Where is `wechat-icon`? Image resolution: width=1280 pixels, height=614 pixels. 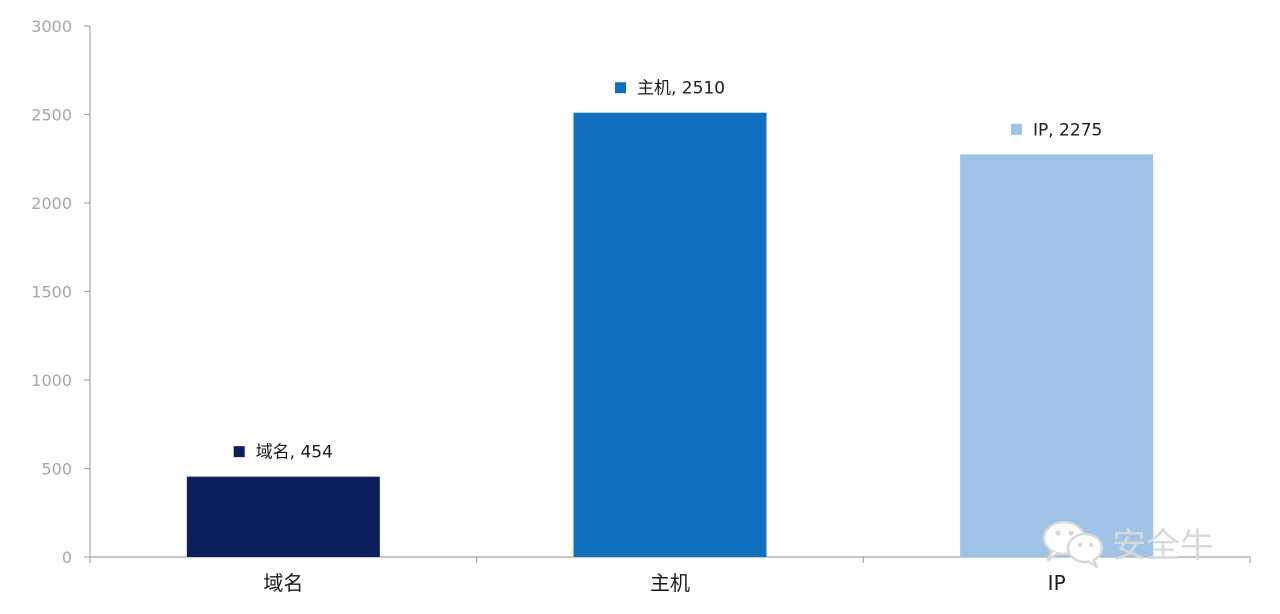 wechat-icon is located at coordinates (1073, 544).